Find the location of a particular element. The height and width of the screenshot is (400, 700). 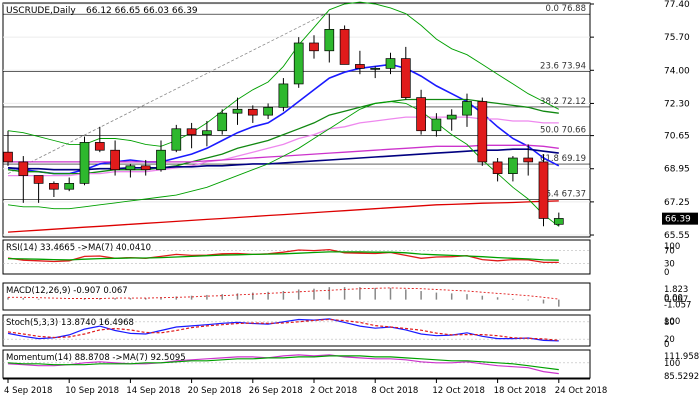

price-tick-label: 68.95 is located at coordinates (677, 170).